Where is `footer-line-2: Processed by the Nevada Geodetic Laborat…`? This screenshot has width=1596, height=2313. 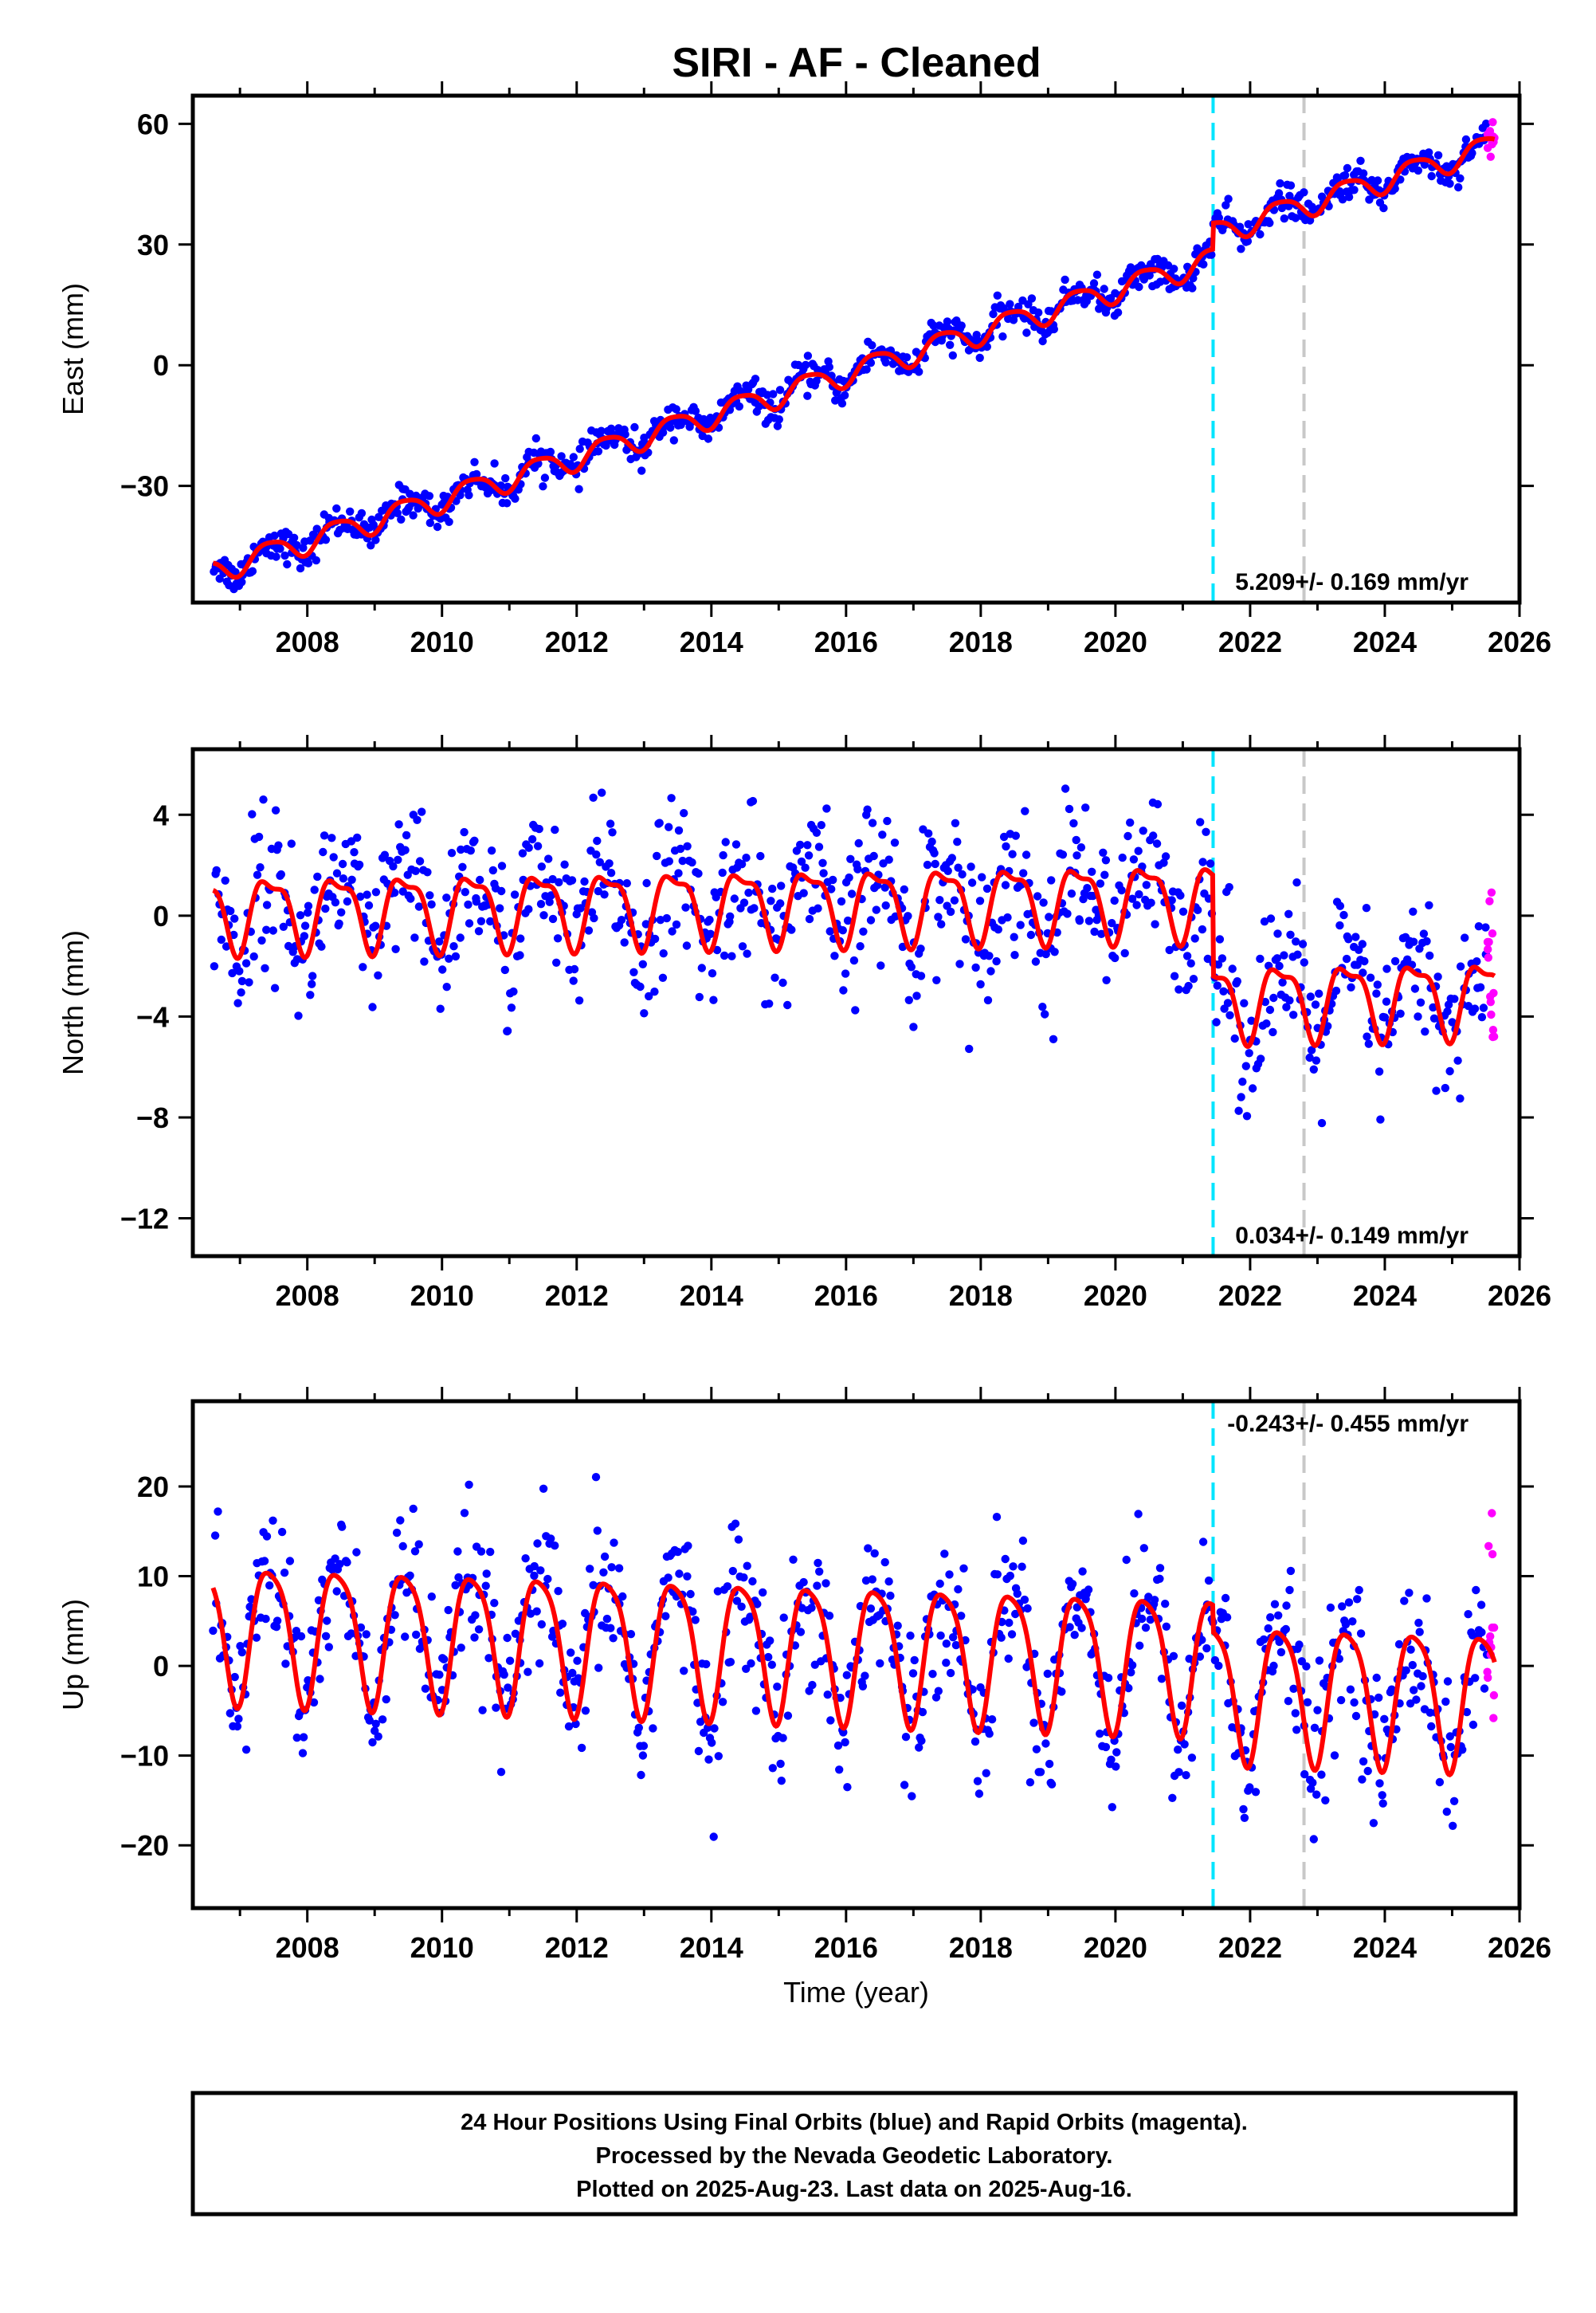 footer-line-2: Processed by the Nevada Geodetic Laborat… is located at coordinates (855, 2156).